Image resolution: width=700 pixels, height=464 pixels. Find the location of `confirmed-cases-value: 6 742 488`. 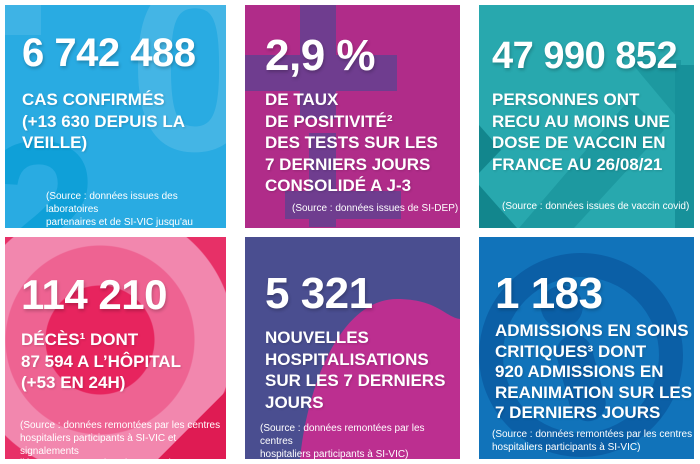

confirmed-cases-value: 6 742 488 is located at coordinates (109, 53).